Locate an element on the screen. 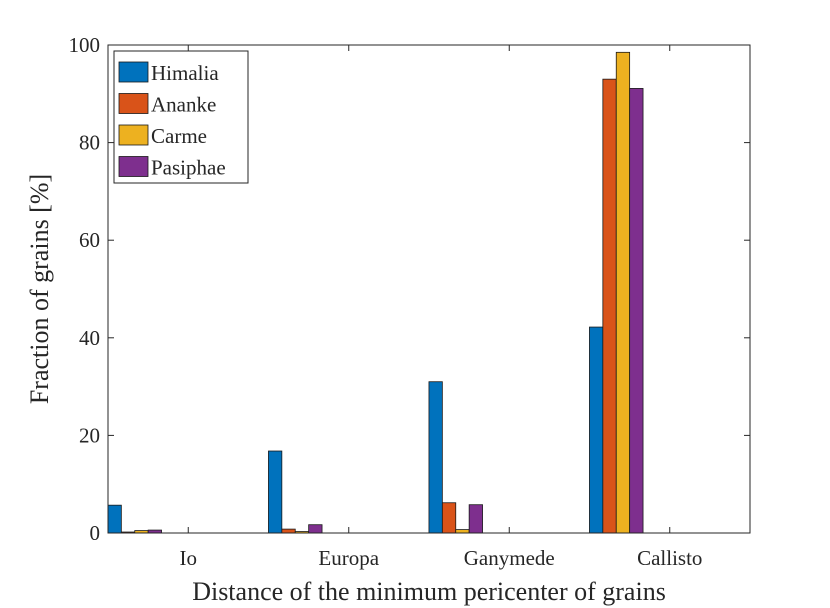  x-tick-label-callisto: Callisto is located at coordinates (669, 558).